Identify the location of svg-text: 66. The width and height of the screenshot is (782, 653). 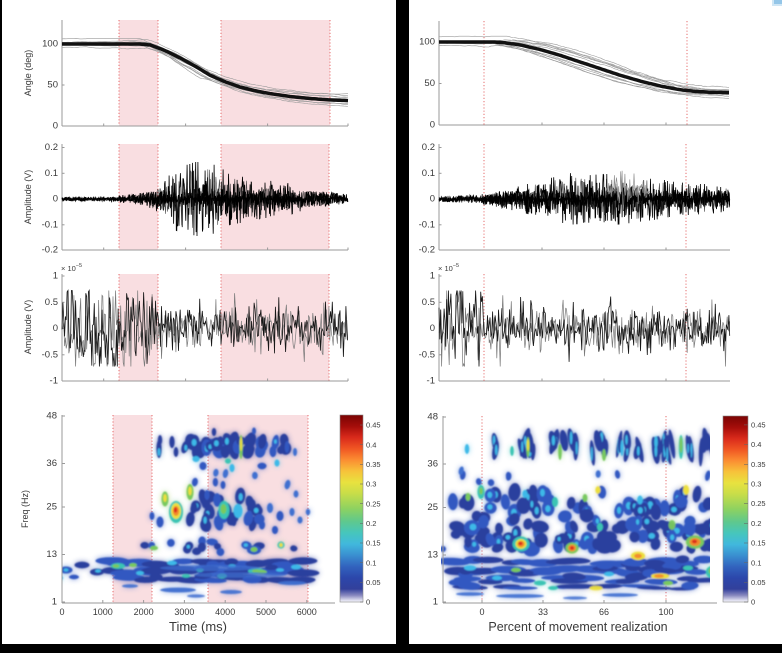
(604, 612).